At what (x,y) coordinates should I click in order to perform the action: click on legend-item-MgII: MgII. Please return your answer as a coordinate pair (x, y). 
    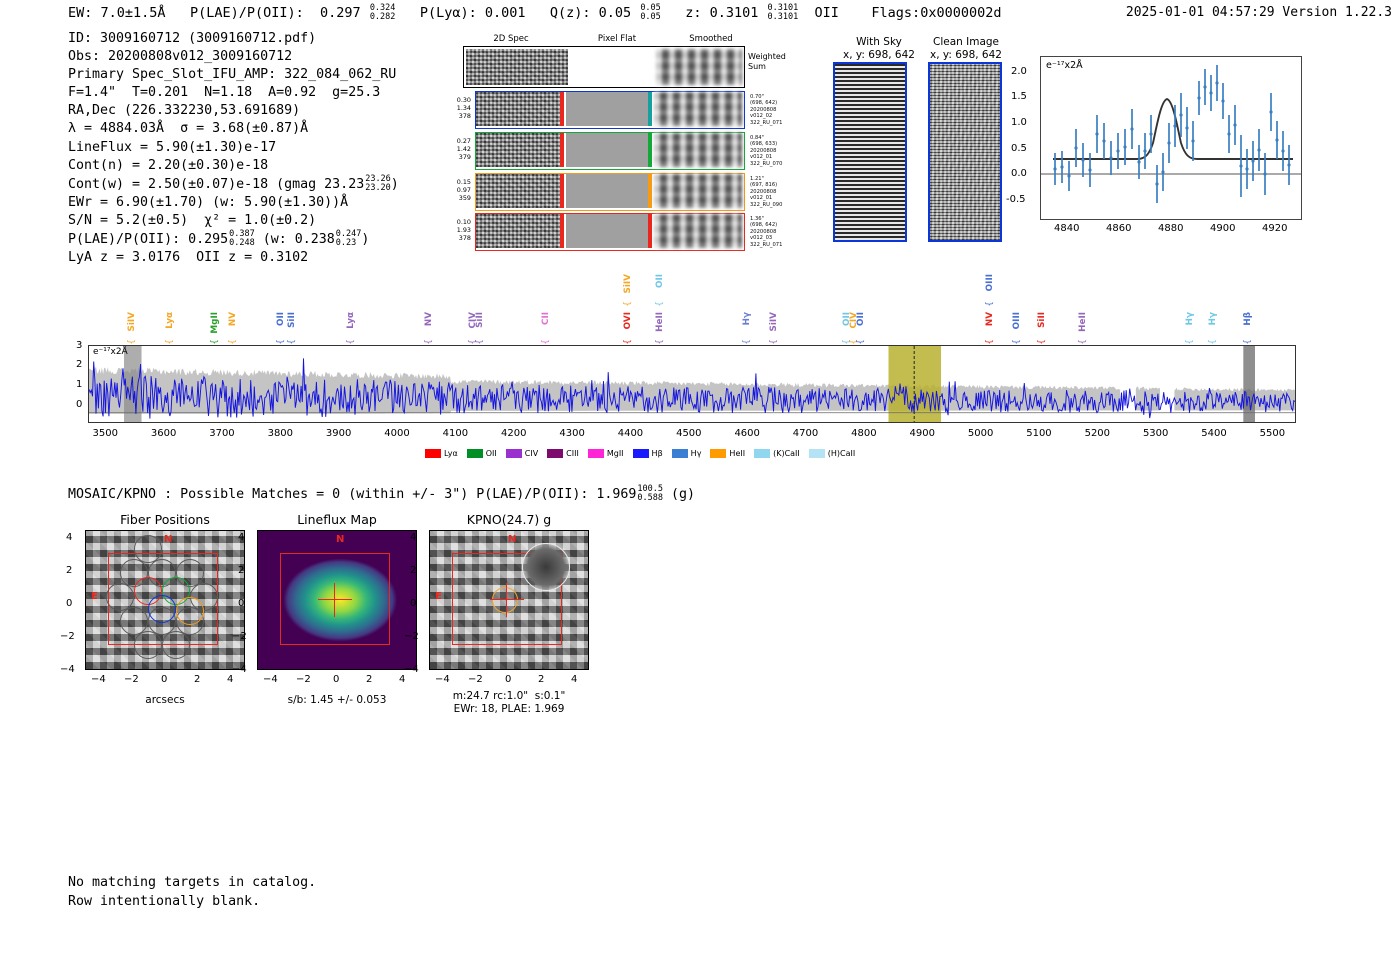
    Looking at the image, I should click on (605, 453).